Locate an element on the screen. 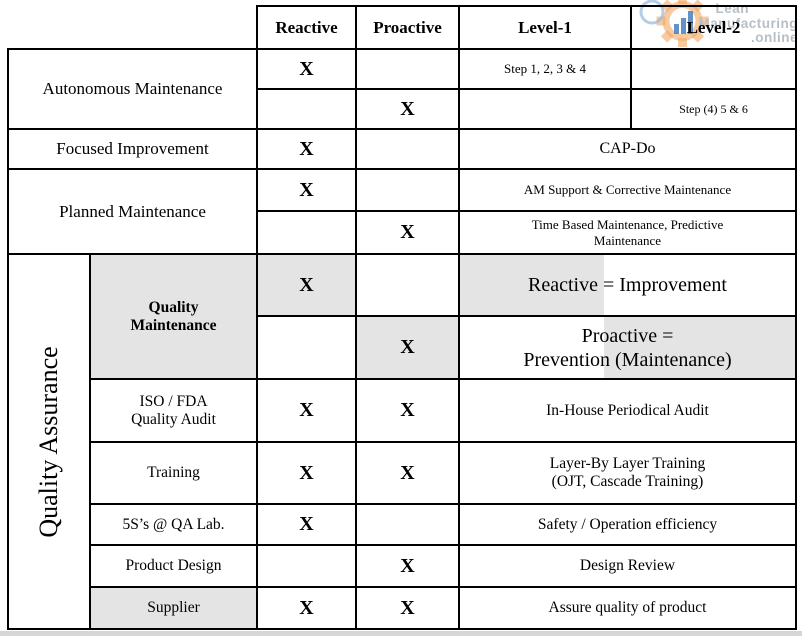  cell-pd-proactive: X is located at coordinates (407, 566).